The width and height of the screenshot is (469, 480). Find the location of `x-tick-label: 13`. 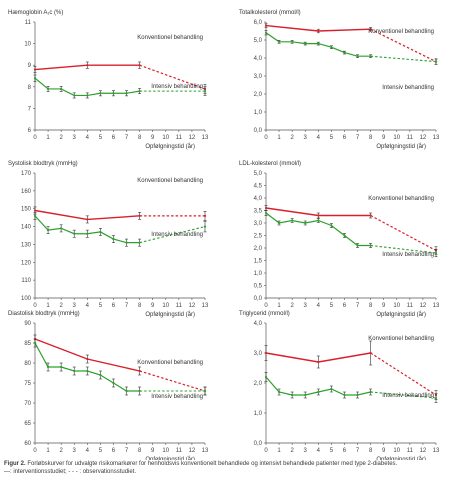

x-tick-label: 13 is located at coordinates (205, 138).